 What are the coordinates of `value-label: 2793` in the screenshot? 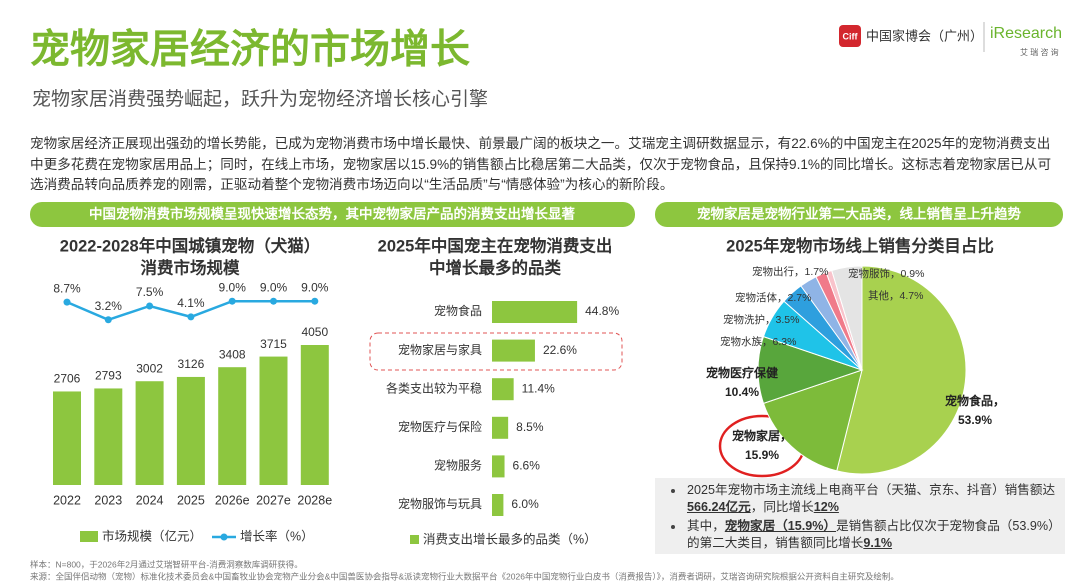 It's located at (108, 376).